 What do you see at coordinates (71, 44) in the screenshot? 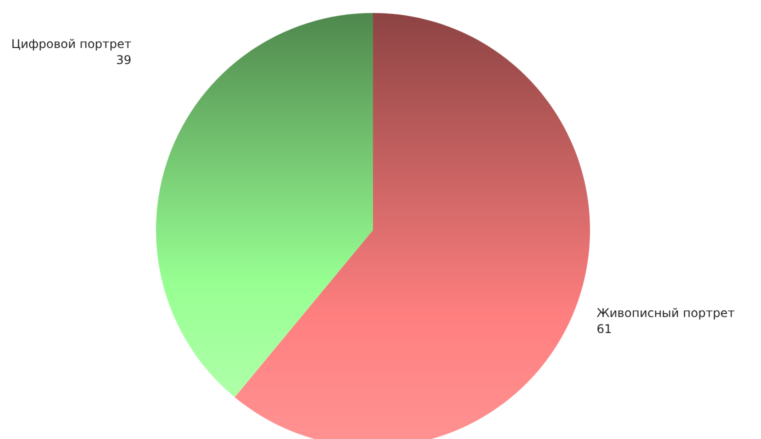
I see `slice-label: Цифровой портрет` at bounding box center [71, 44].